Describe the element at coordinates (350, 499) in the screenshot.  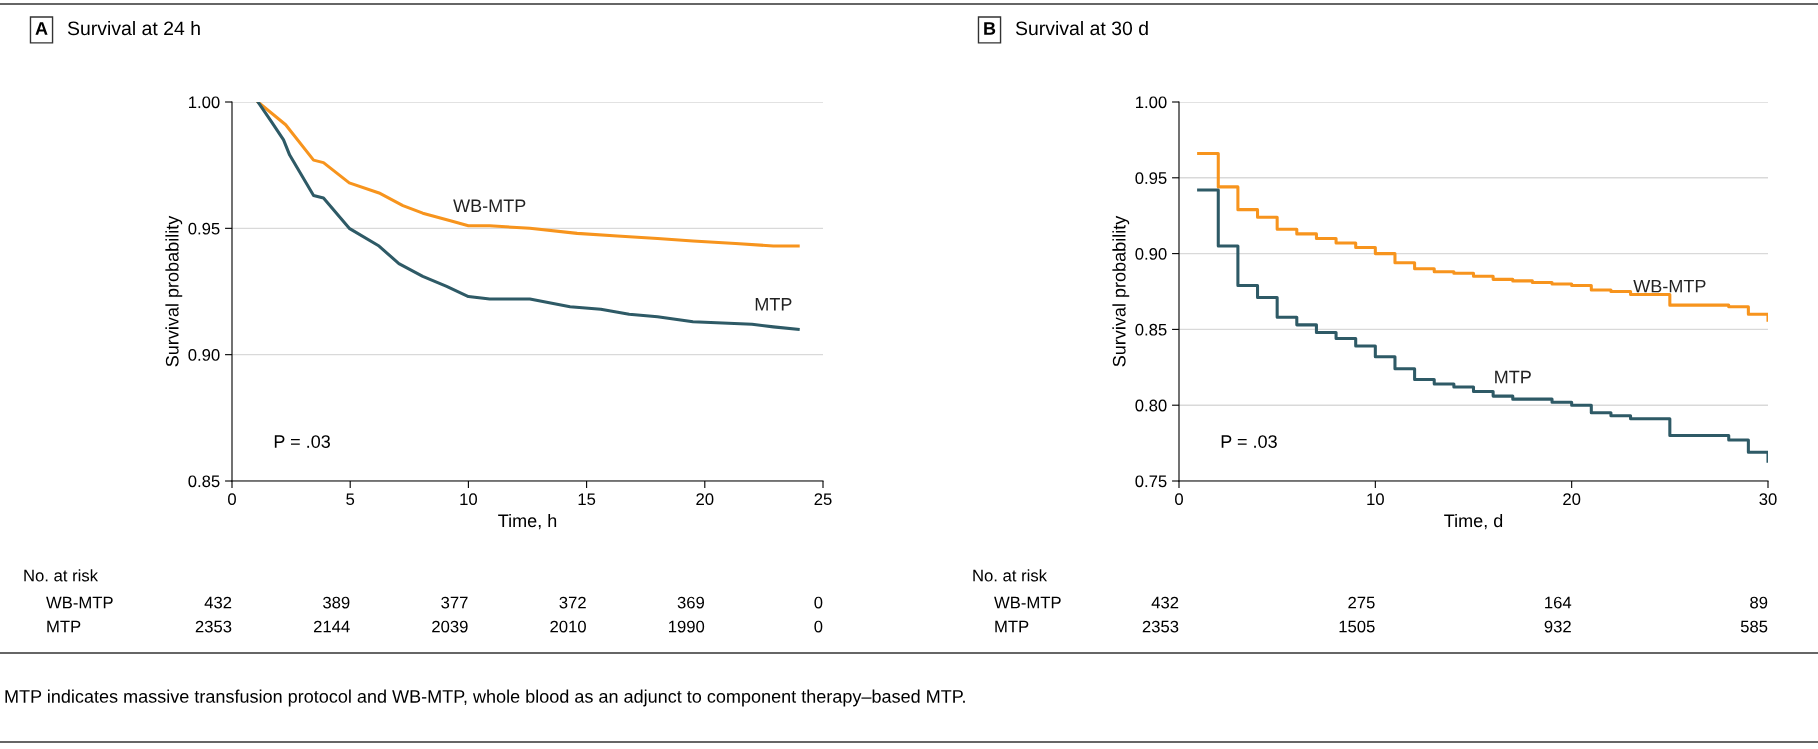
I see `x-tick-label: 5` at that location.